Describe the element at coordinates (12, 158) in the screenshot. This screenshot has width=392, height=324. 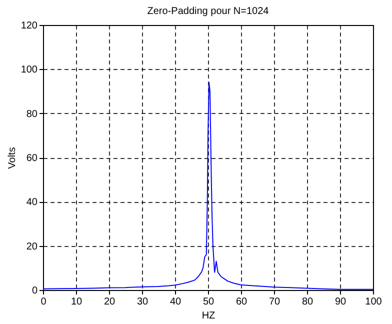
I see `y-axis-title: Volts` at that location.